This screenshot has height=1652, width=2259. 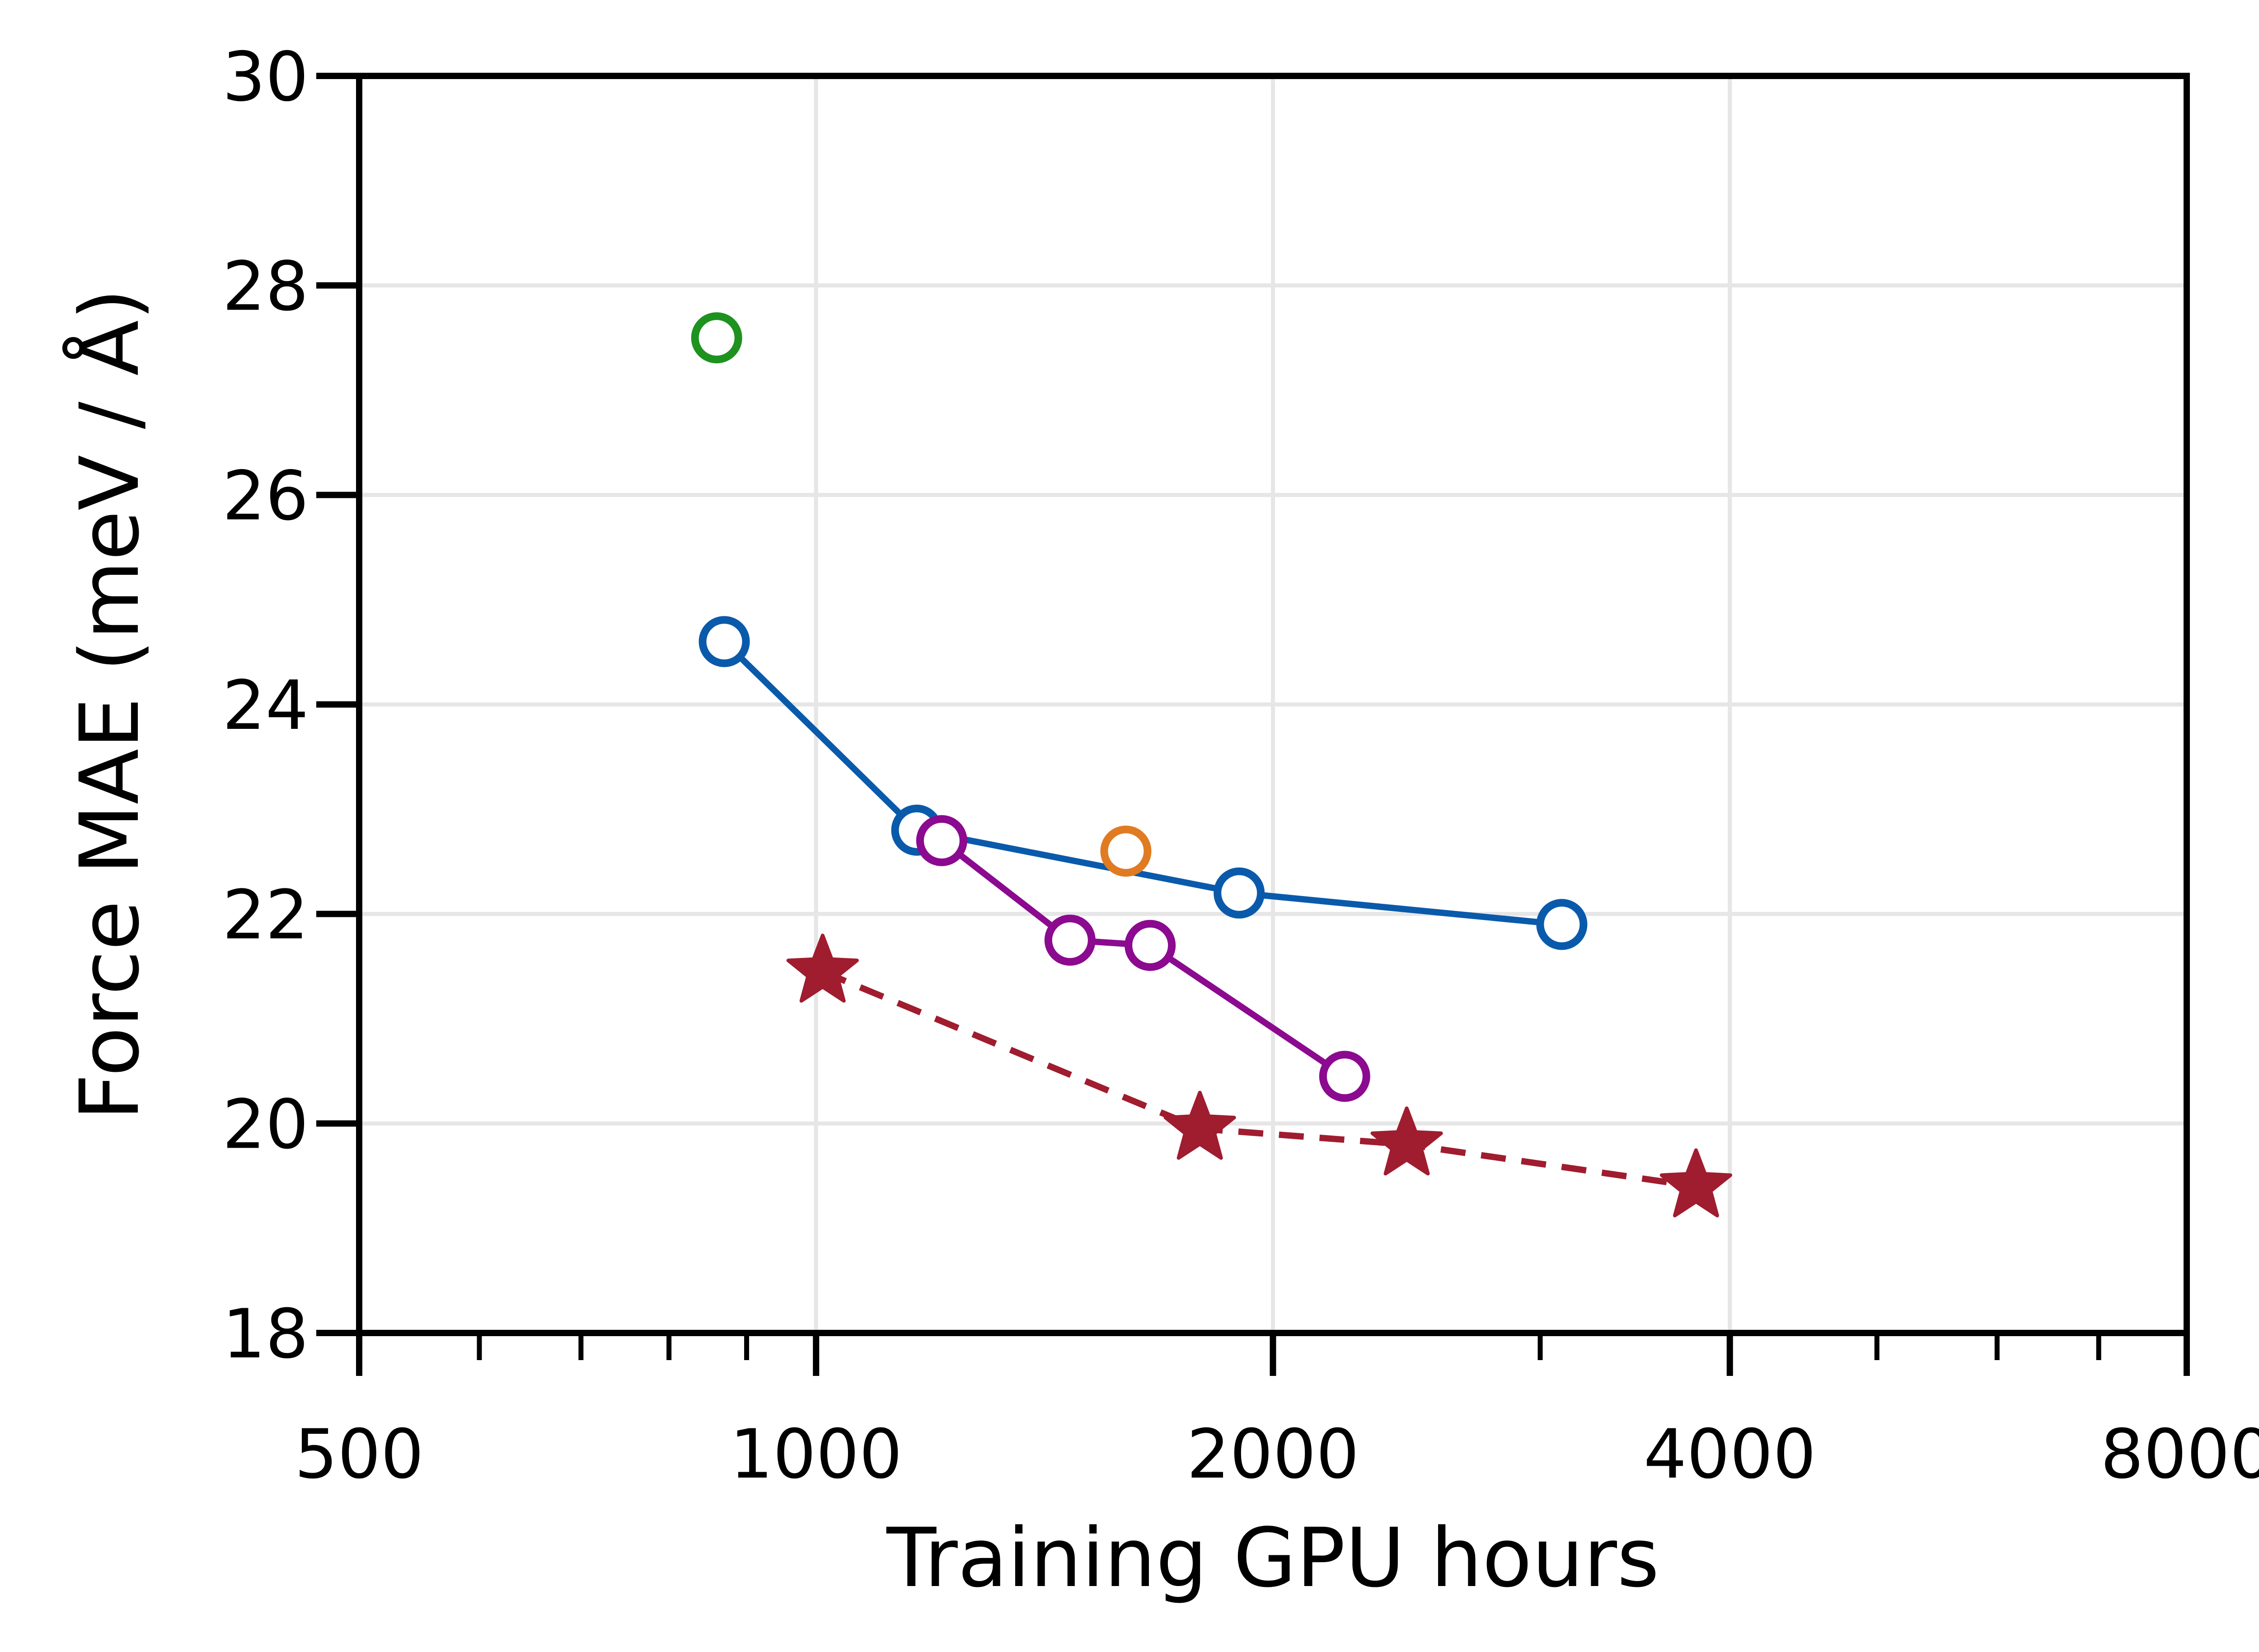 I want to click on series-line-red, so click(x=1259, y=1079).